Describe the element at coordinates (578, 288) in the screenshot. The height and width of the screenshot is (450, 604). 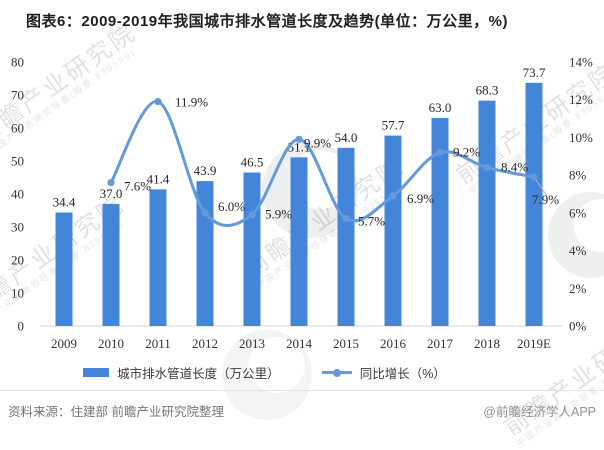
I see `right-axis-tick-2: 2%` at that location.